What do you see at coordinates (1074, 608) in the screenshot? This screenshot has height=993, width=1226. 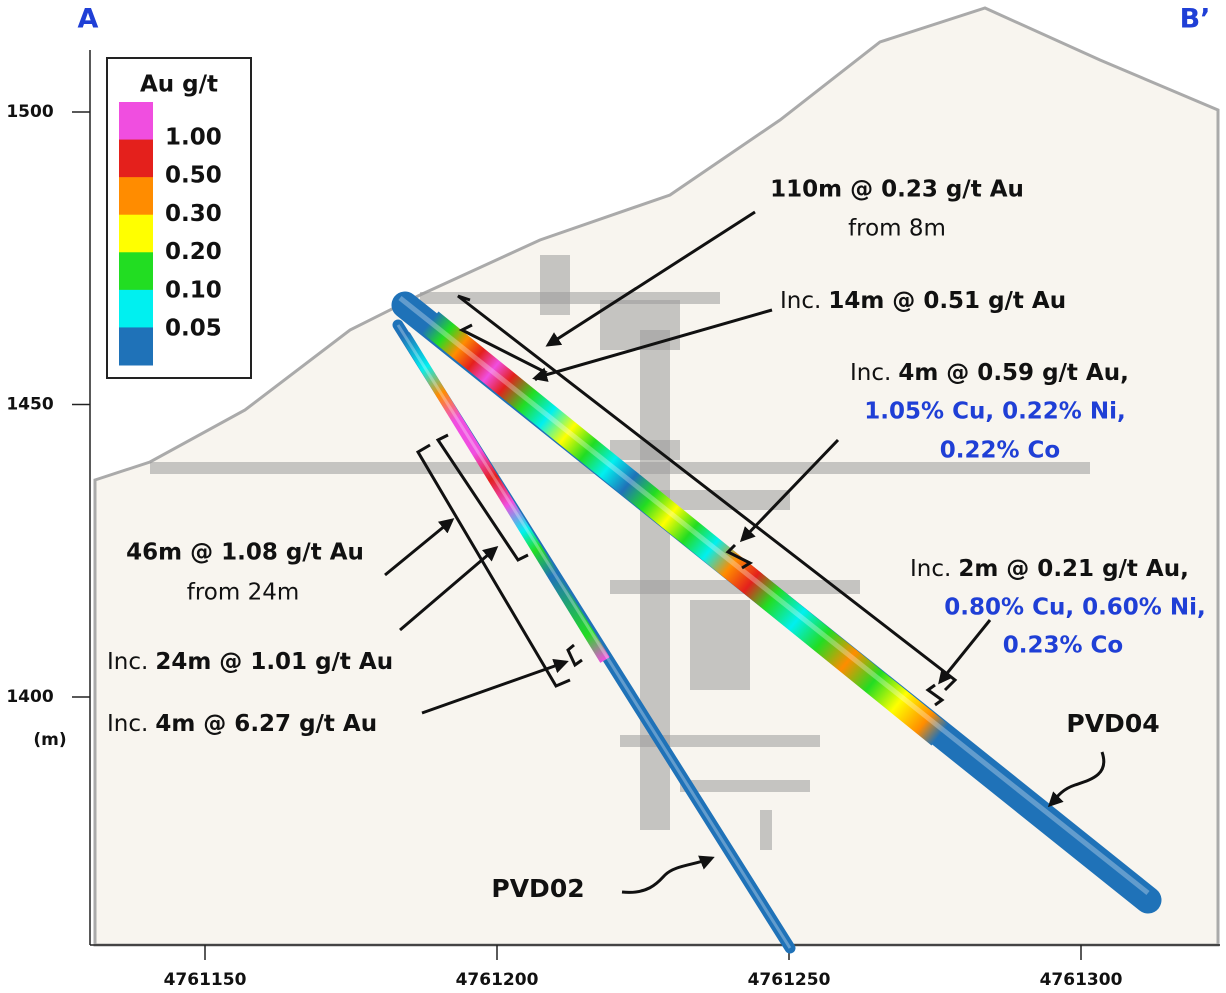 I see `annotation-line: 0.80% Cu, 0.60% Ni,` at bounding box center [1074, 608].